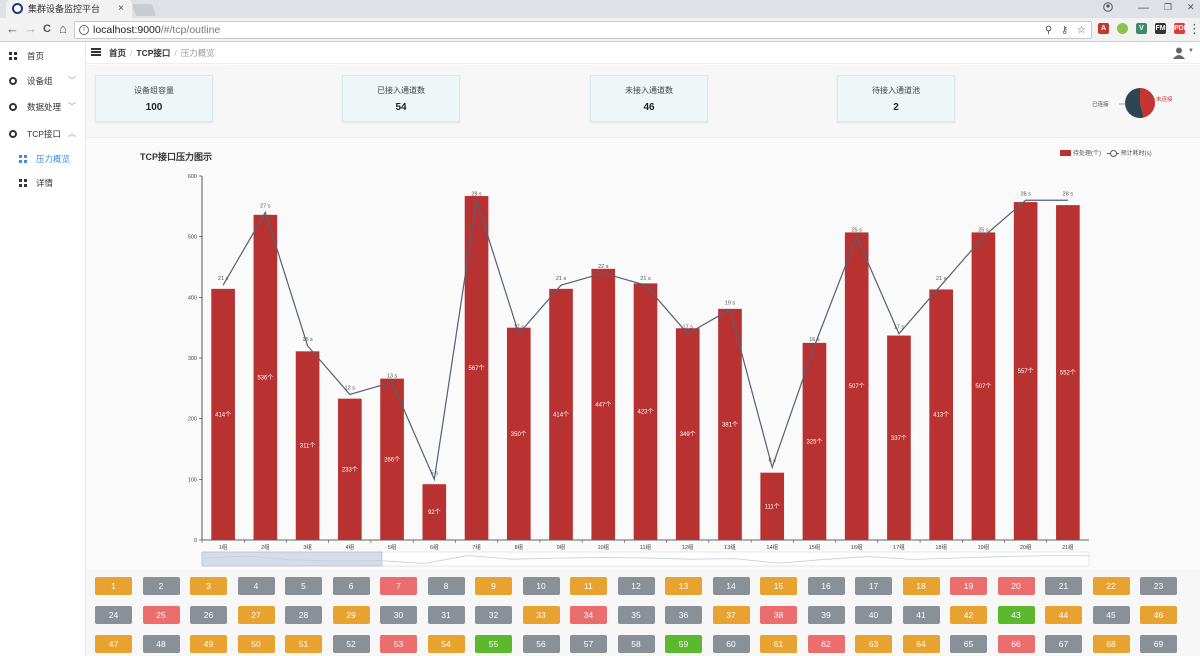 Image resolution: width=1200 pixels, height=656 pixels. I want to click on new-tab-button, so click(144, 10).